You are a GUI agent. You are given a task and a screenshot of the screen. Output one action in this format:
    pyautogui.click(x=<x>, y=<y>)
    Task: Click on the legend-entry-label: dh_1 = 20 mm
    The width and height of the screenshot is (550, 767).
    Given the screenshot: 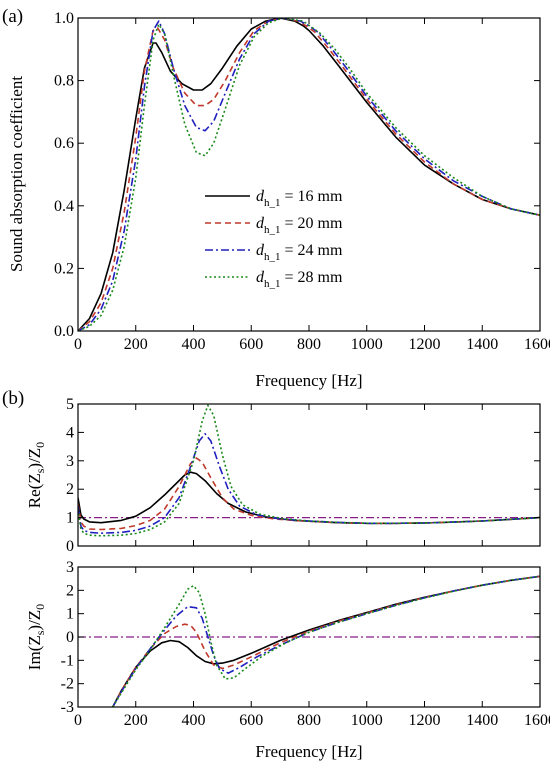 What is the action you would take?
    pyautogui.click(x=299, y=225)
    